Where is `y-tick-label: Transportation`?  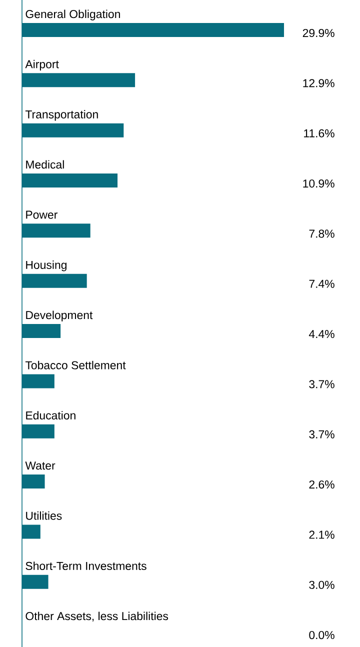
y-tick-label: Transportation is located at coordinates (61, 115).